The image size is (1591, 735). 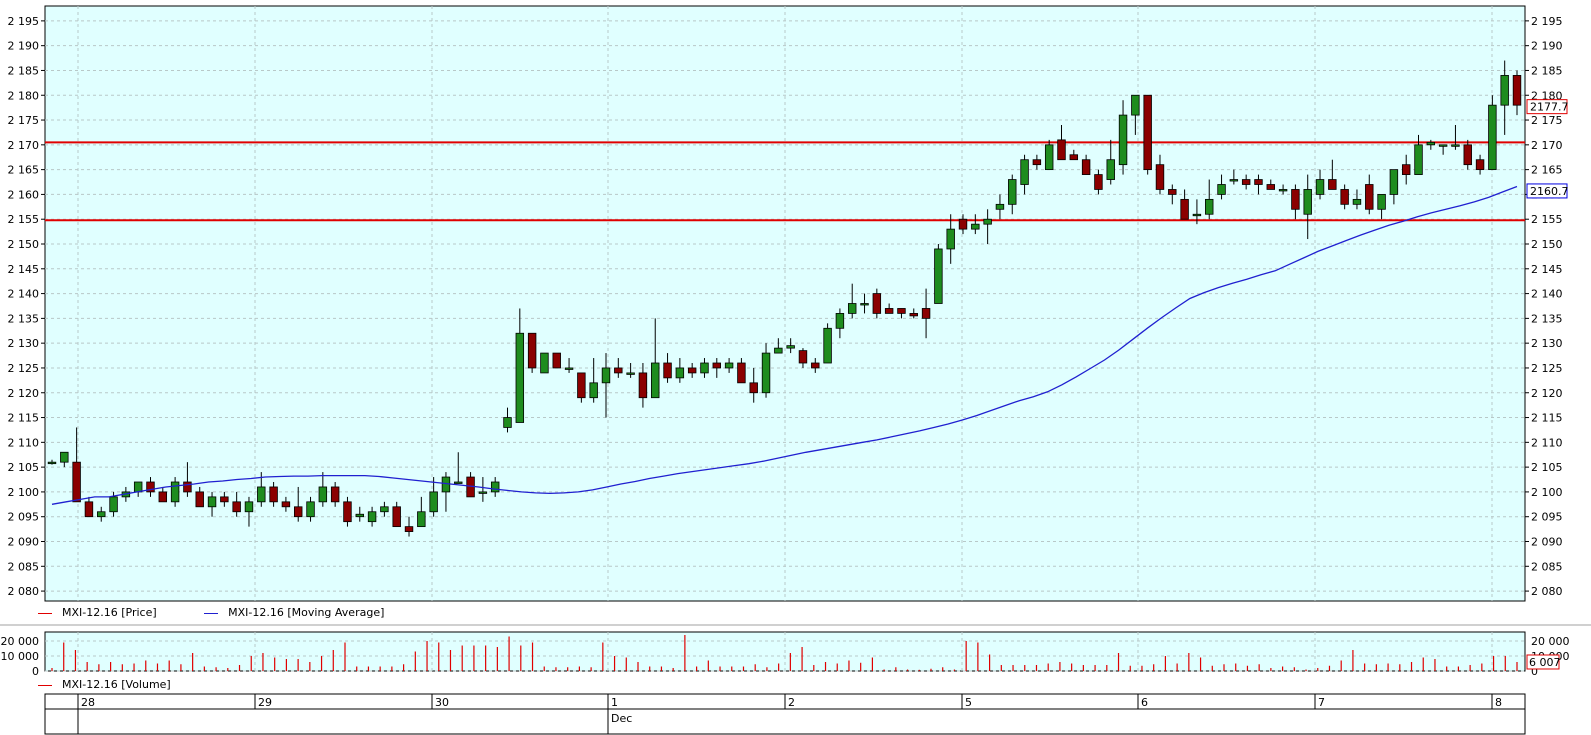 What do you see at coordinates (24, 170) in the screenshot?
I see `price-ytick-label-left: 2 165` at bounding box center [24, 170].